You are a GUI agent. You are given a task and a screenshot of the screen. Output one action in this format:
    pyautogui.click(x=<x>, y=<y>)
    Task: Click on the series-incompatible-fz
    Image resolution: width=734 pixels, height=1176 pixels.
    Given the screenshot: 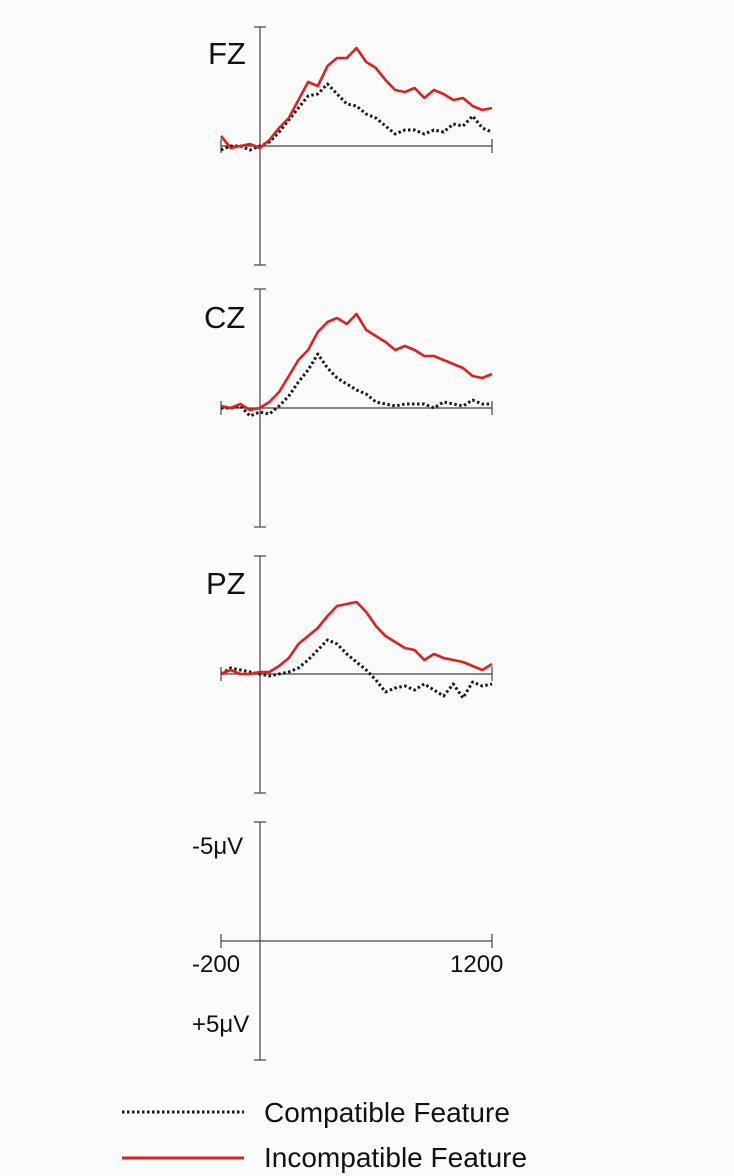 What is the action you would take?
    pyautogui.click(x=356, y=98)
    